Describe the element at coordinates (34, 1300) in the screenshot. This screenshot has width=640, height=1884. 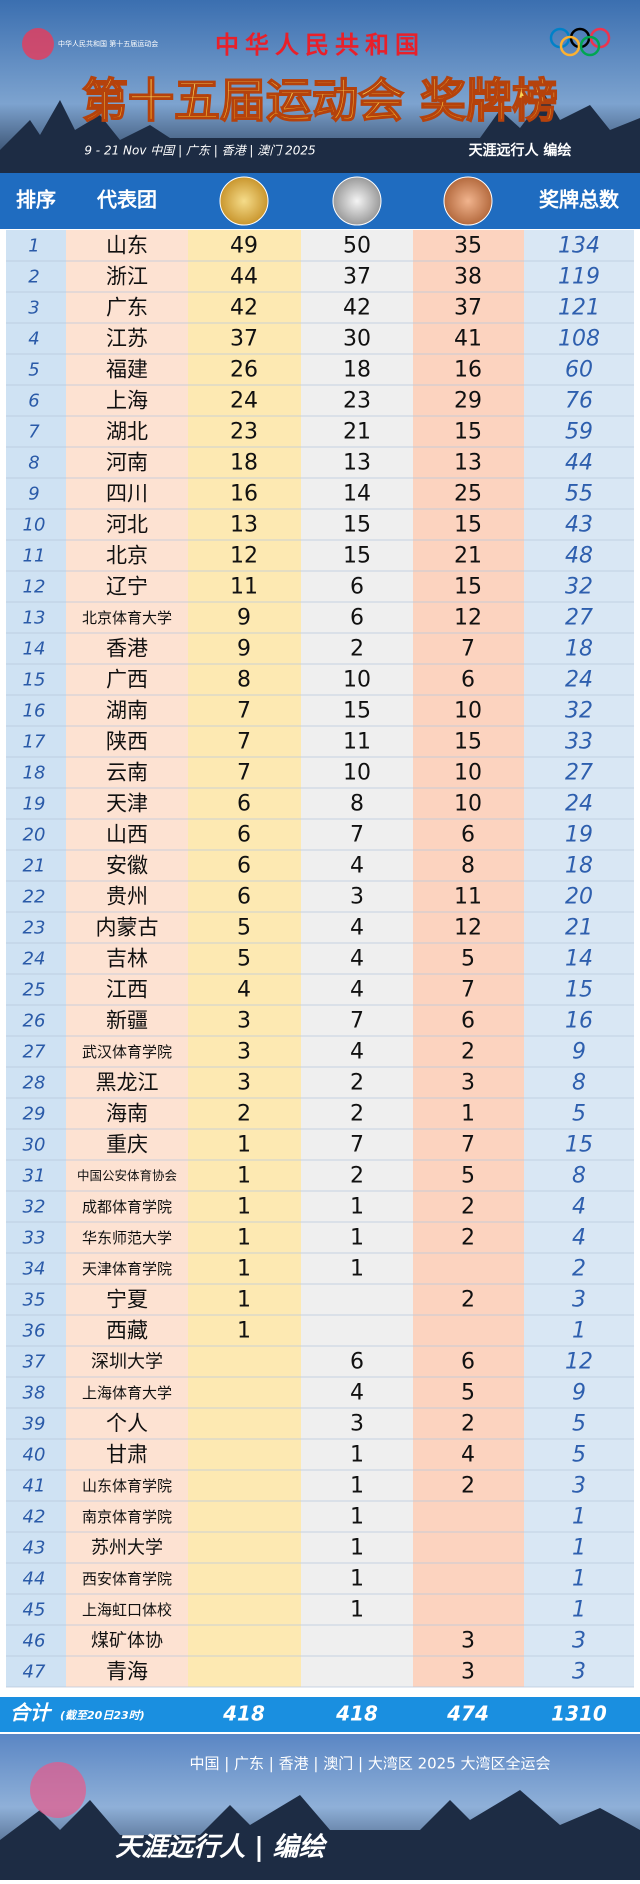
I see `rank: 35` at that location.